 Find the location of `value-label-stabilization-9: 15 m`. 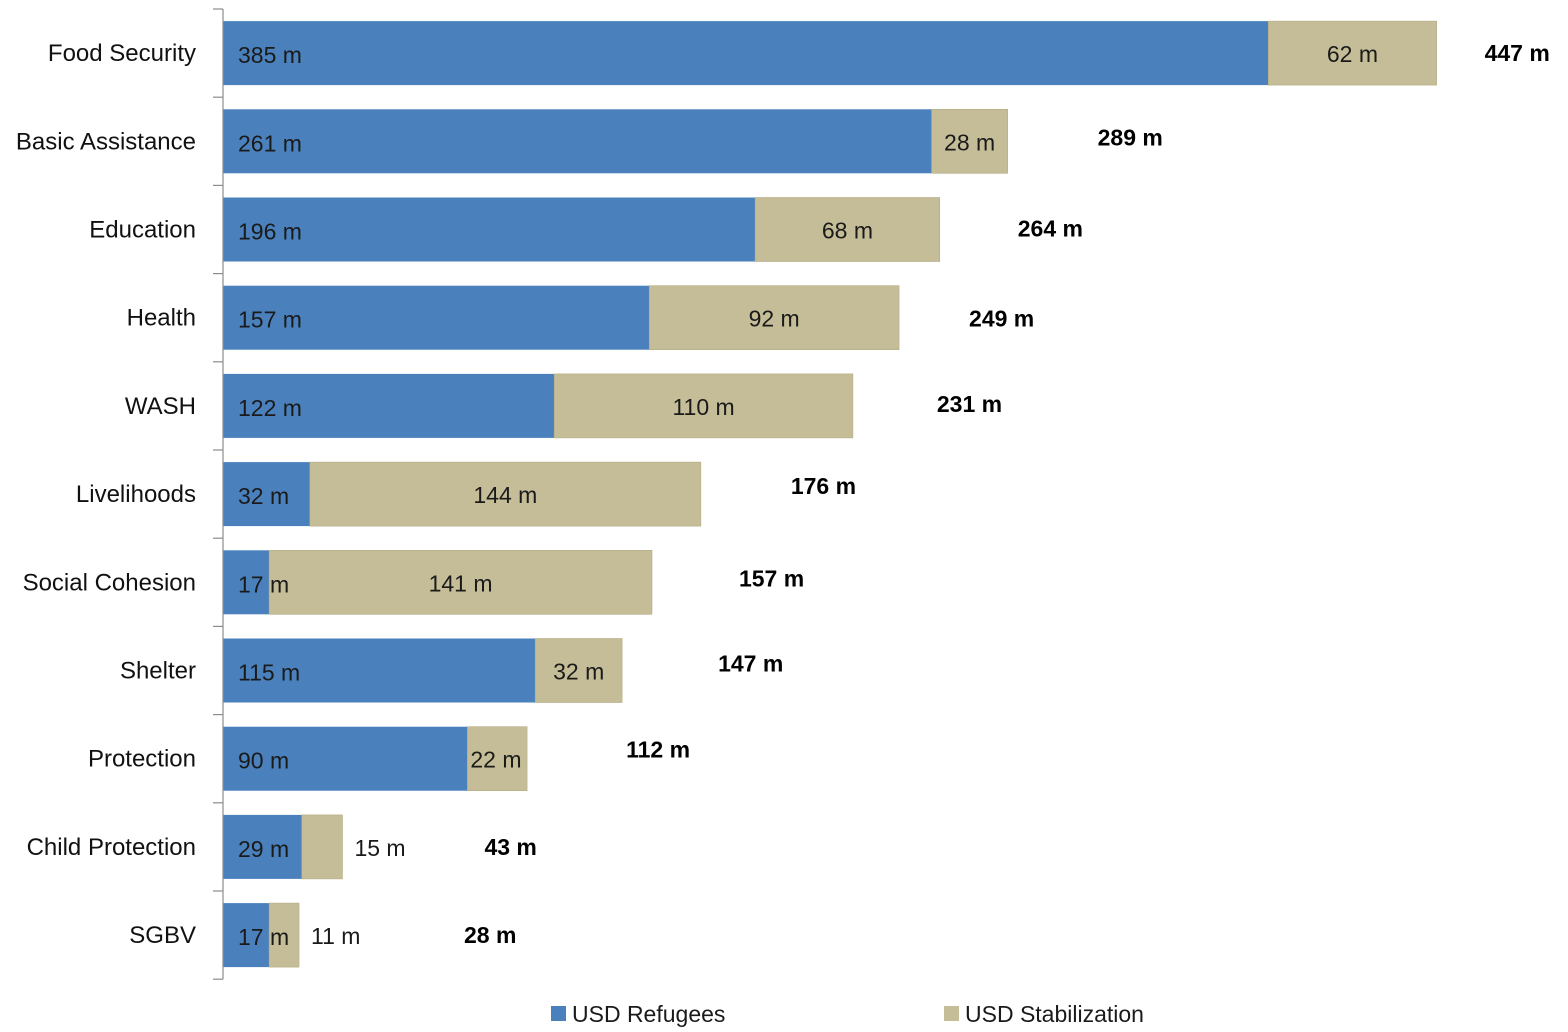

value-label-stabilization-9: 15 m is located at coordinates (379, 848).